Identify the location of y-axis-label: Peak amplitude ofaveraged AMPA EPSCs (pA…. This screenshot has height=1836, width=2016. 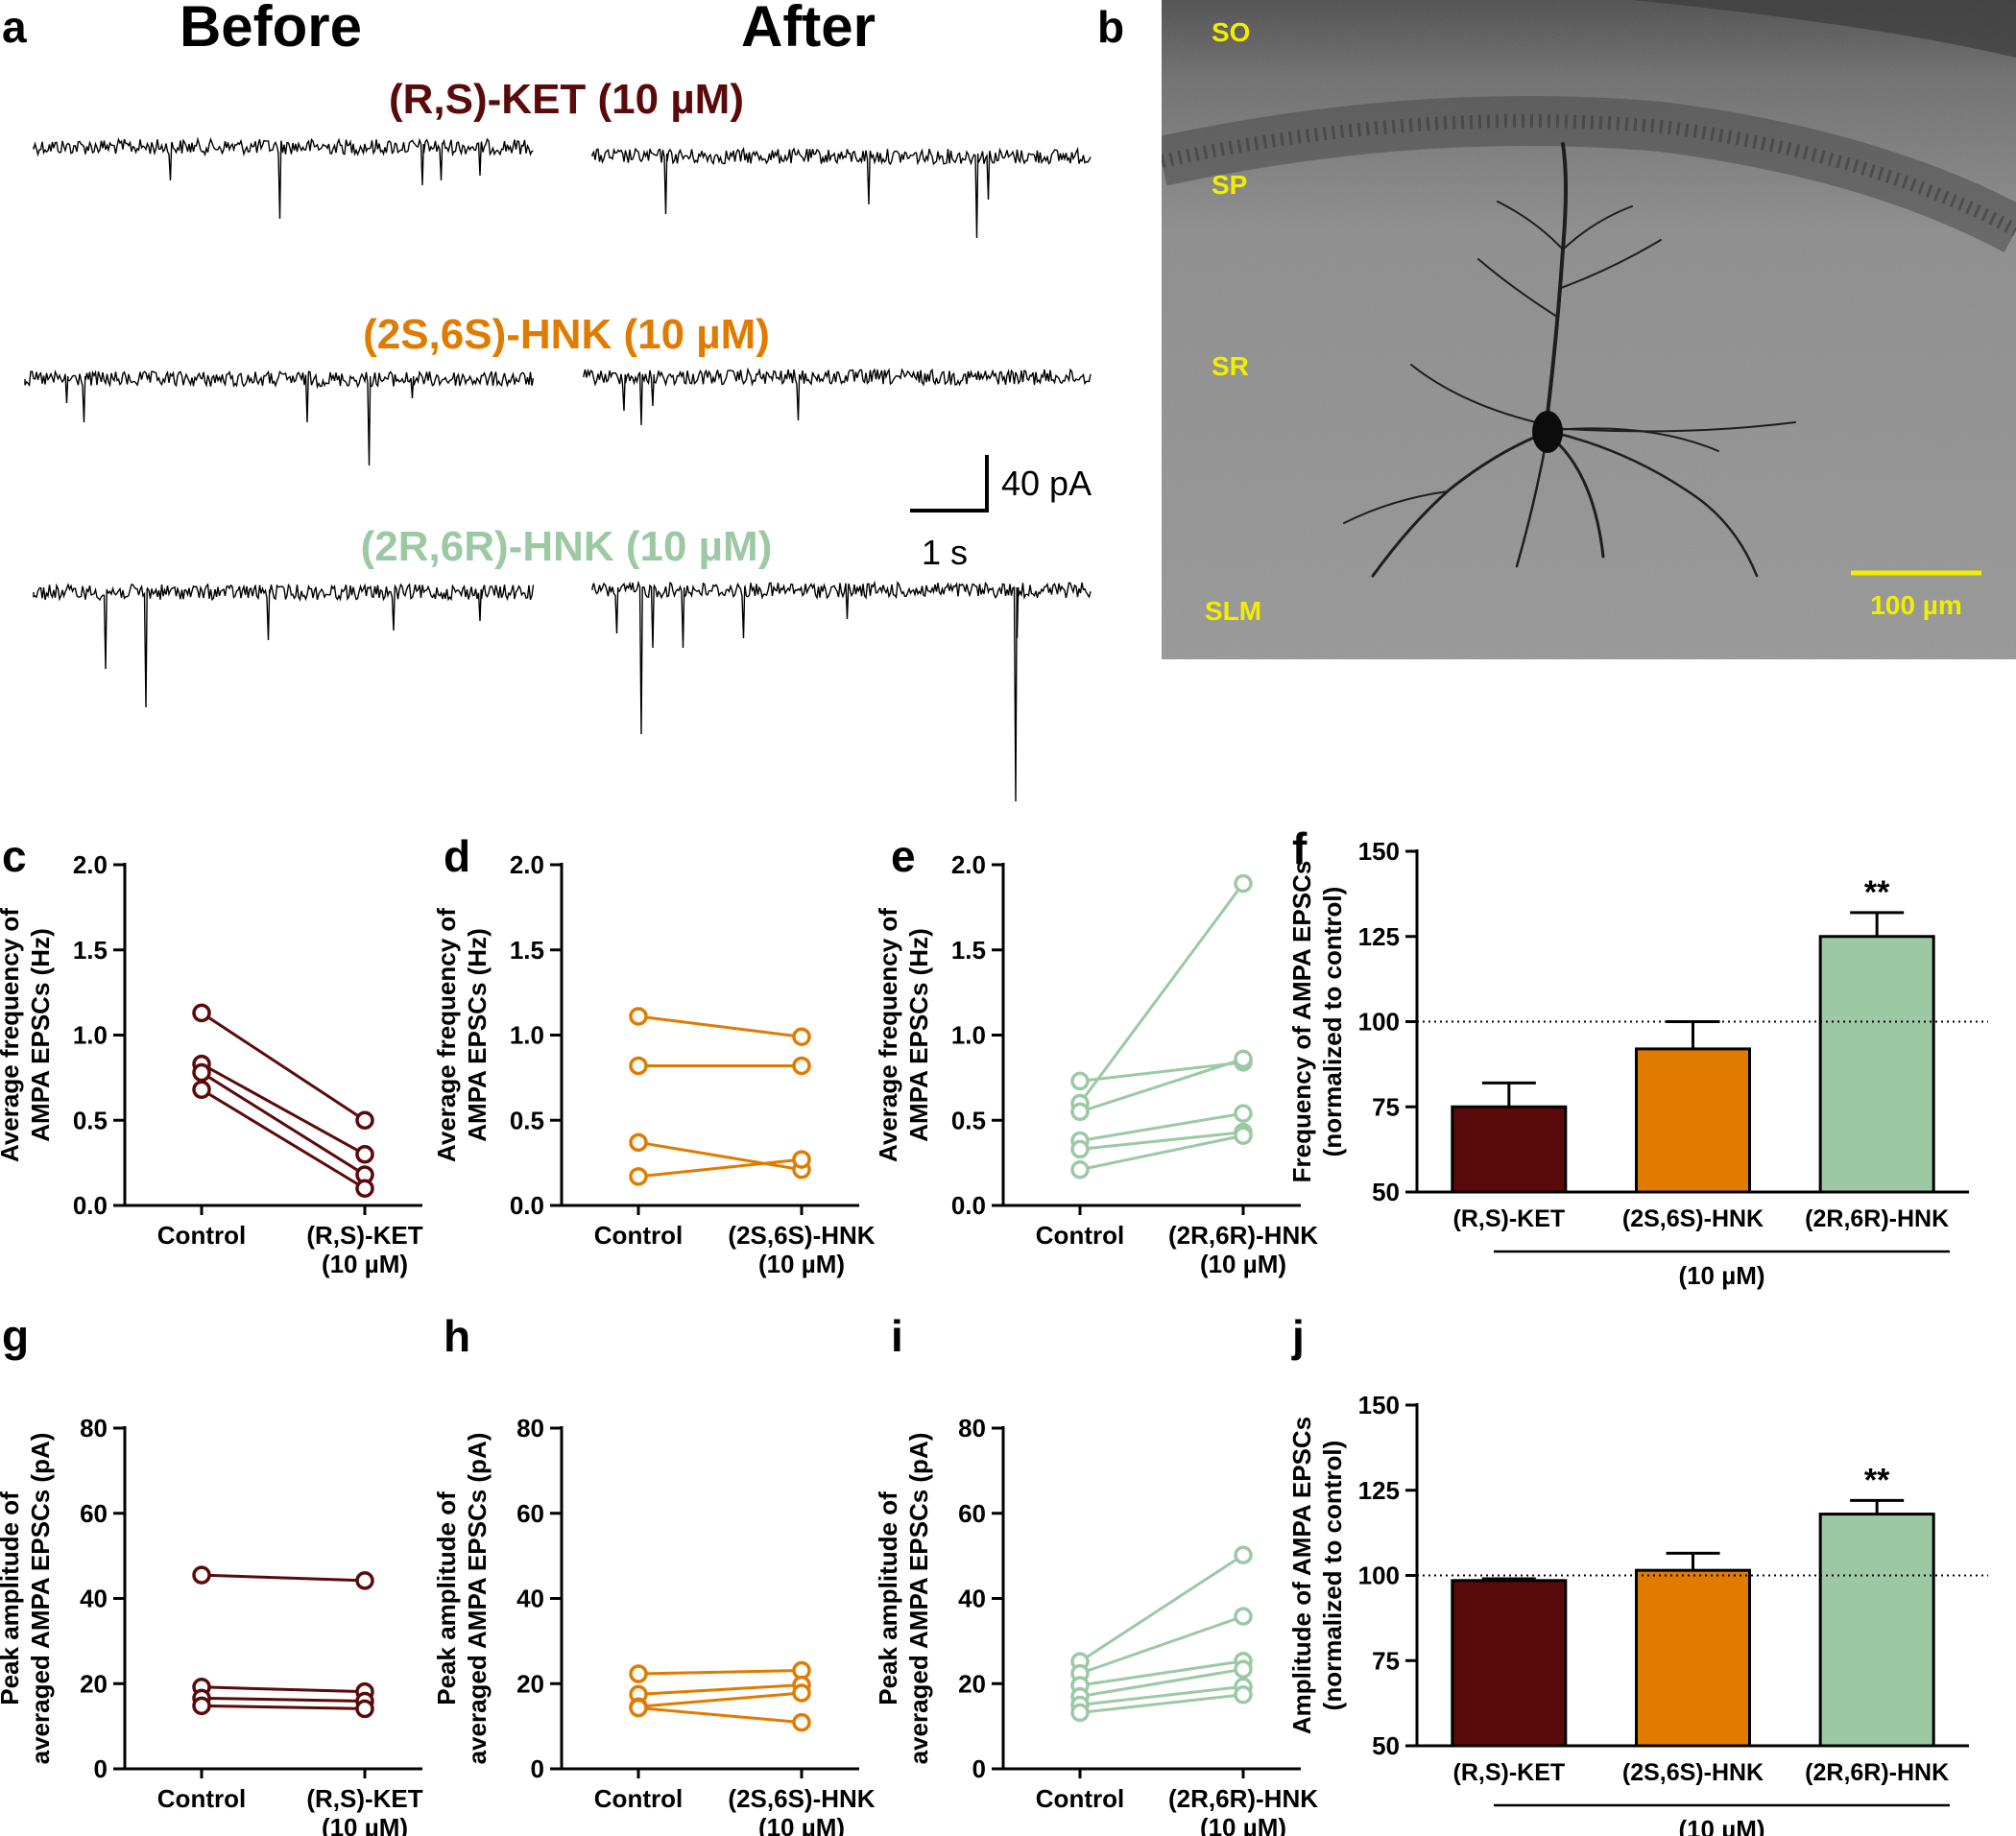
(27, 1599).